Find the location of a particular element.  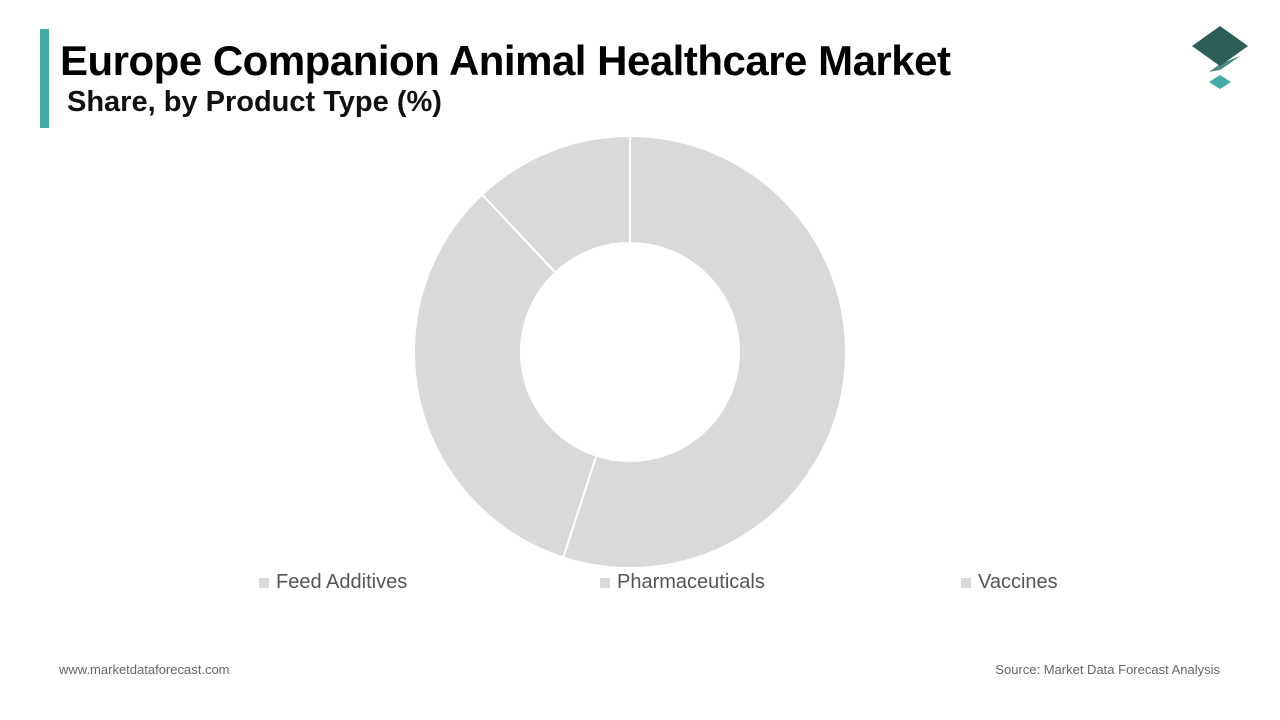

logo-layer-bottom is located at coordinates (1220, 82).